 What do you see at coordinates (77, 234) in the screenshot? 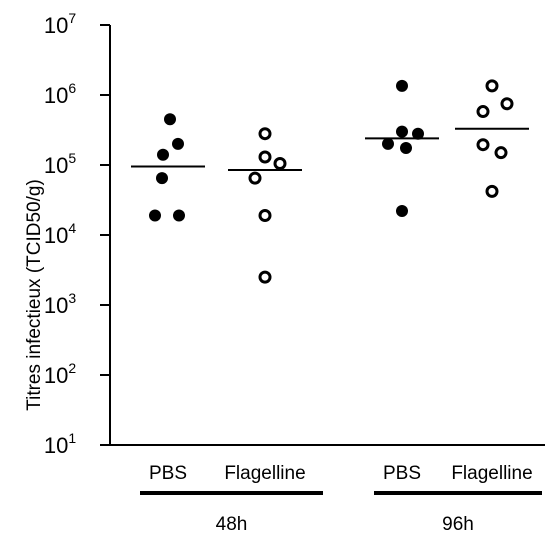
I see `y-axis: 10¹ 10² 10³ 10⁴ 10⁵ 10⁶ 10⁷` at bounding box center [77, 234].